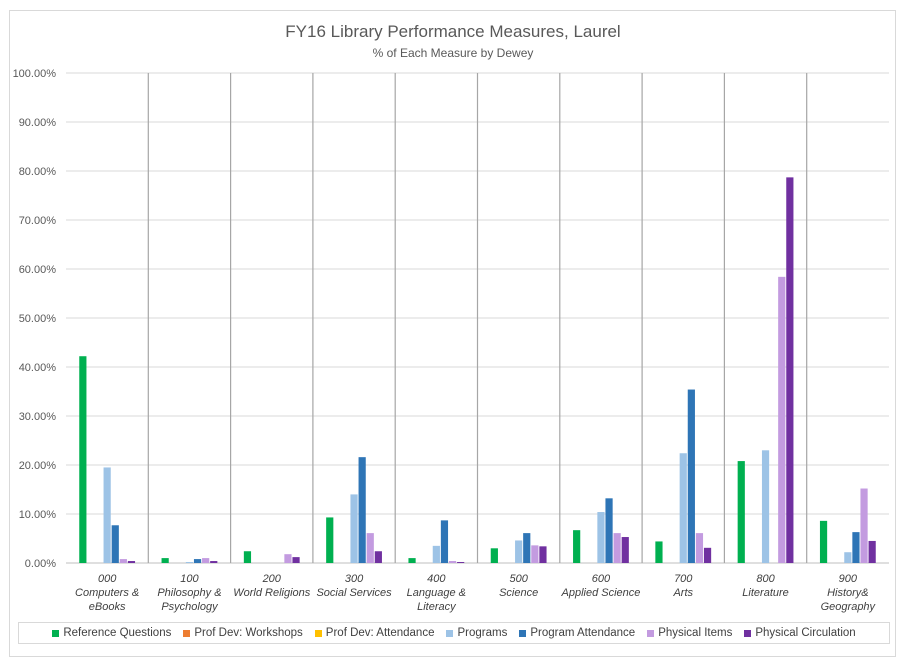 Image resolution: width=906 pixels, height=663 pixels. Describe the element at coordinates (518, 593) in the screenshot. I see `x-category-label: Science` at that location.